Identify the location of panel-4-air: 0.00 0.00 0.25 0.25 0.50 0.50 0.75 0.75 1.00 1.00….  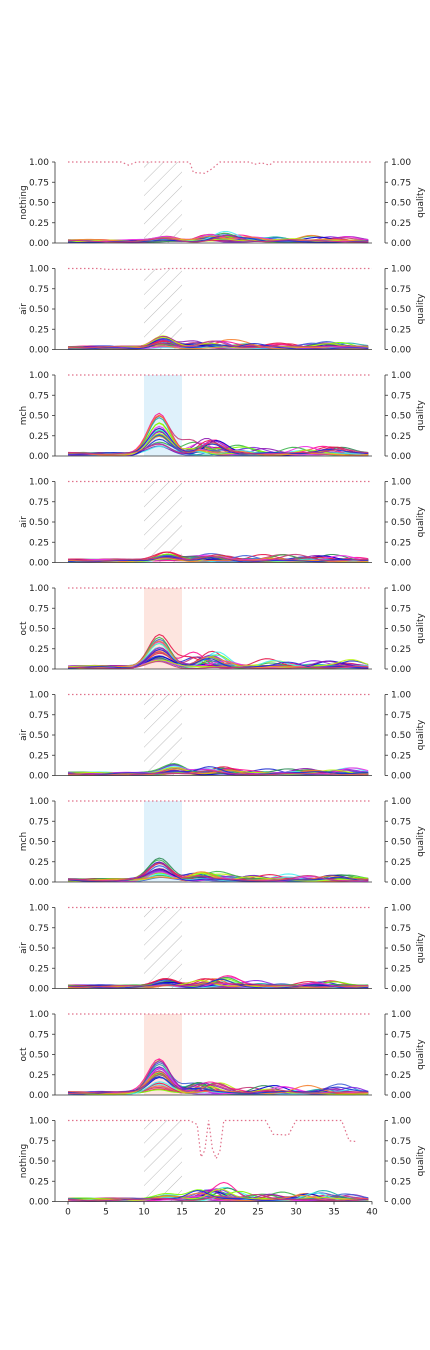
(222, 523).